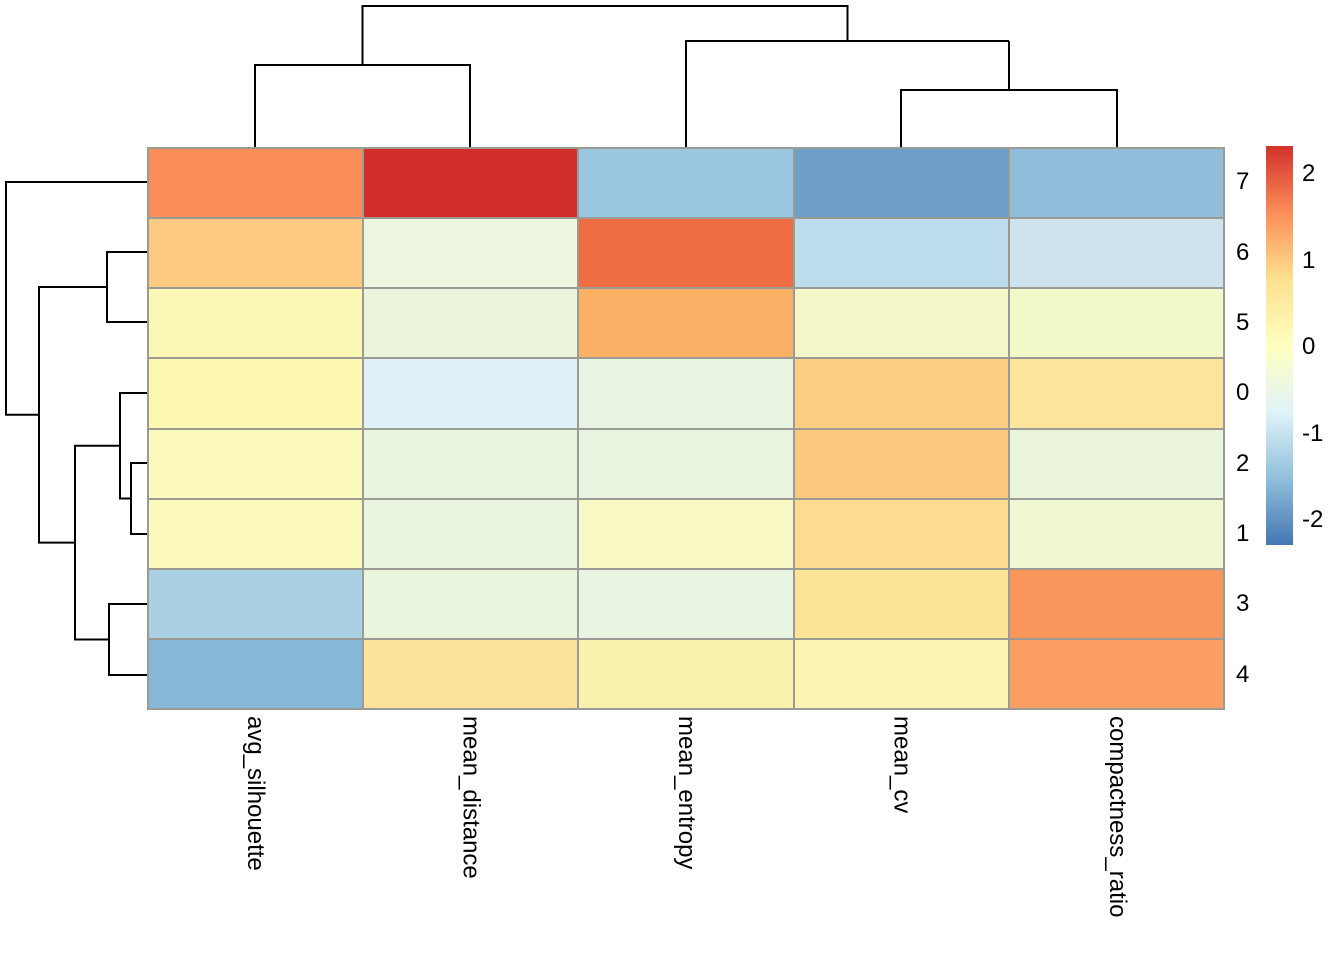 The height and width of the screenshot is (960, 1344). Describe the element at coordinates (1243, 182) in the screenshot. I see `row-label-7: 7` at that location.